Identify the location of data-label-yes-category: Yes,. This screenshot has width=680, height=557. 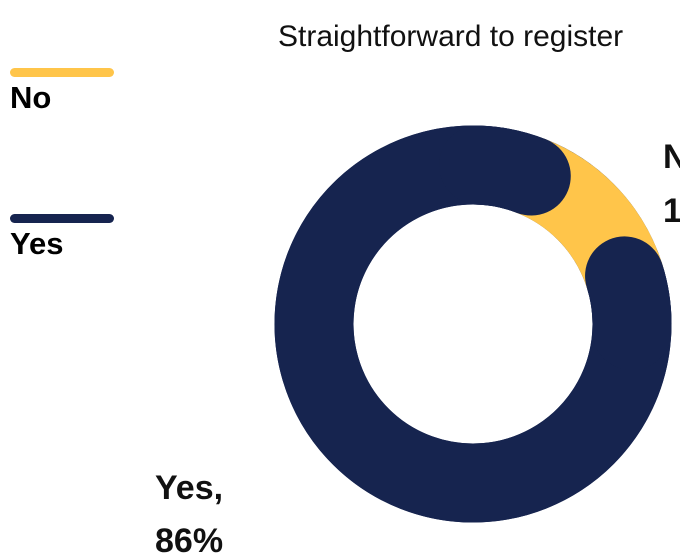
(189, 488).